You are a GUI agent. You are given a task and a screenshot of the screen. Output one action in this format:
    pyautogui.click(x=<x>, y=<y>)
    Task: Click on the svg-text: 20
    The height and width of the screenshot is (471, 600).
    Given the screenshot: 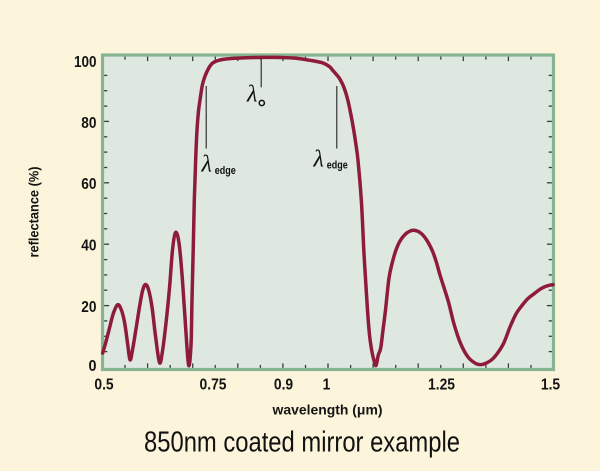 What is the action you would take?
    pyautogui.click(x=88, y=307)
    